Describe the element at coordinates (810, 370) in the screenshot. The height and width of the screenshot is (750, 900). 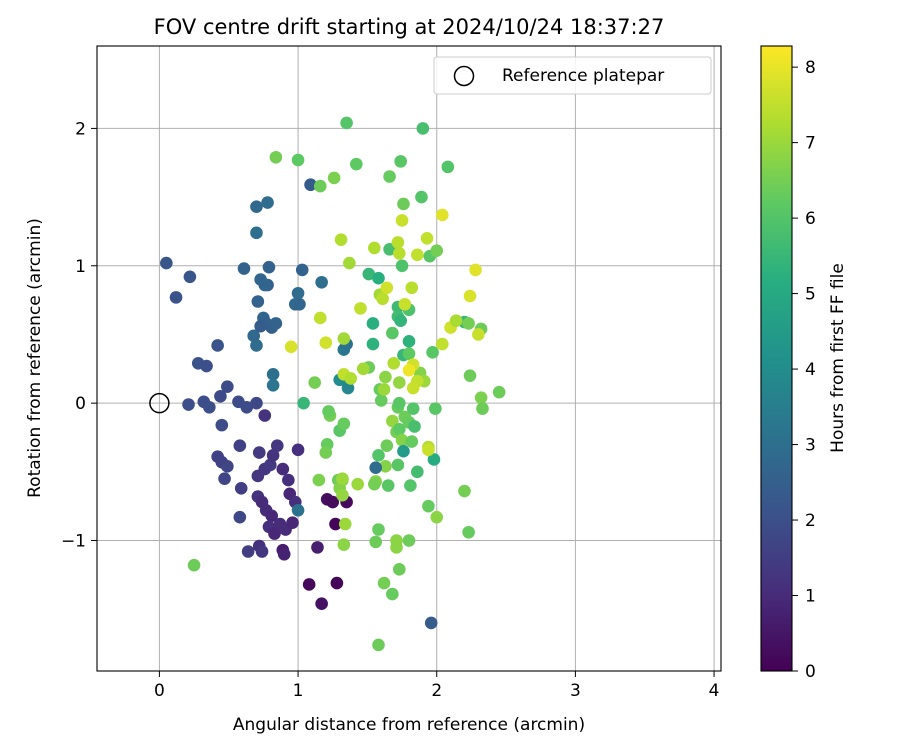
I see `colorbar-tick-label: 4` at that location.